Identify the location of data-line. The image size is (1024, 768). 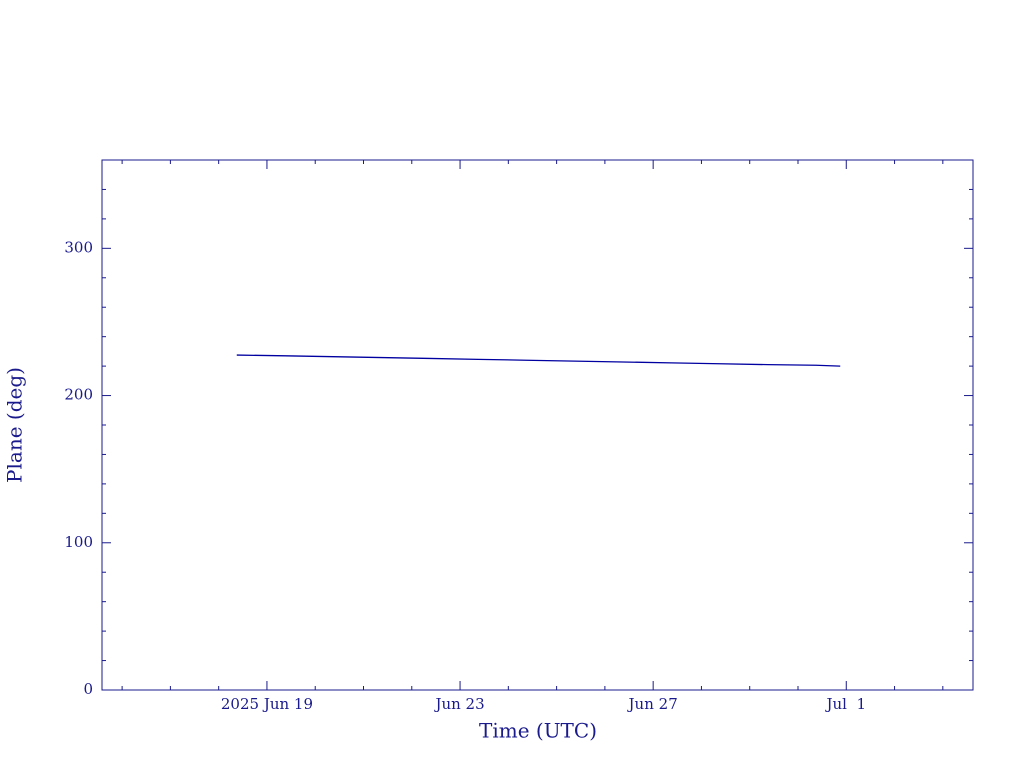
(538, 360).